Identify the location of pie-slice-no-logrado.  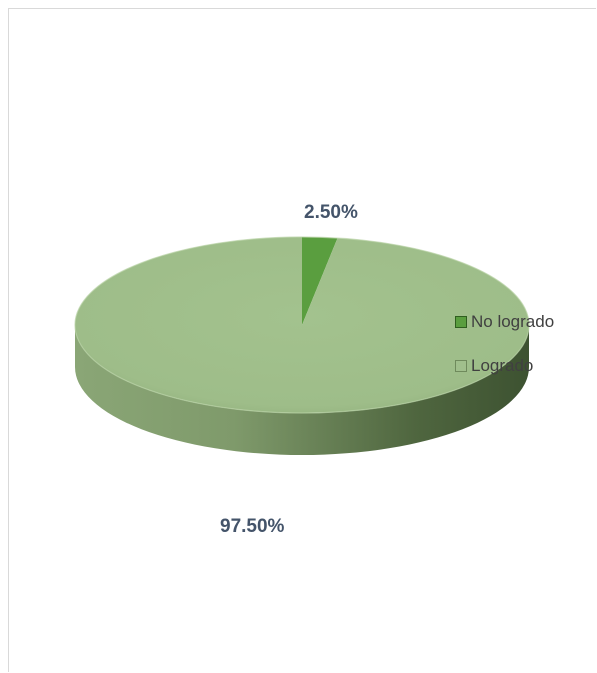
(320, 281).